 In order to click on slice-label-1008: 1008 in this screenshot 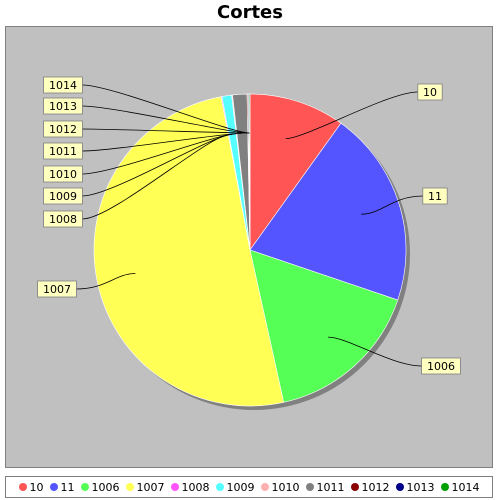, I will do `click(63, 219)`.